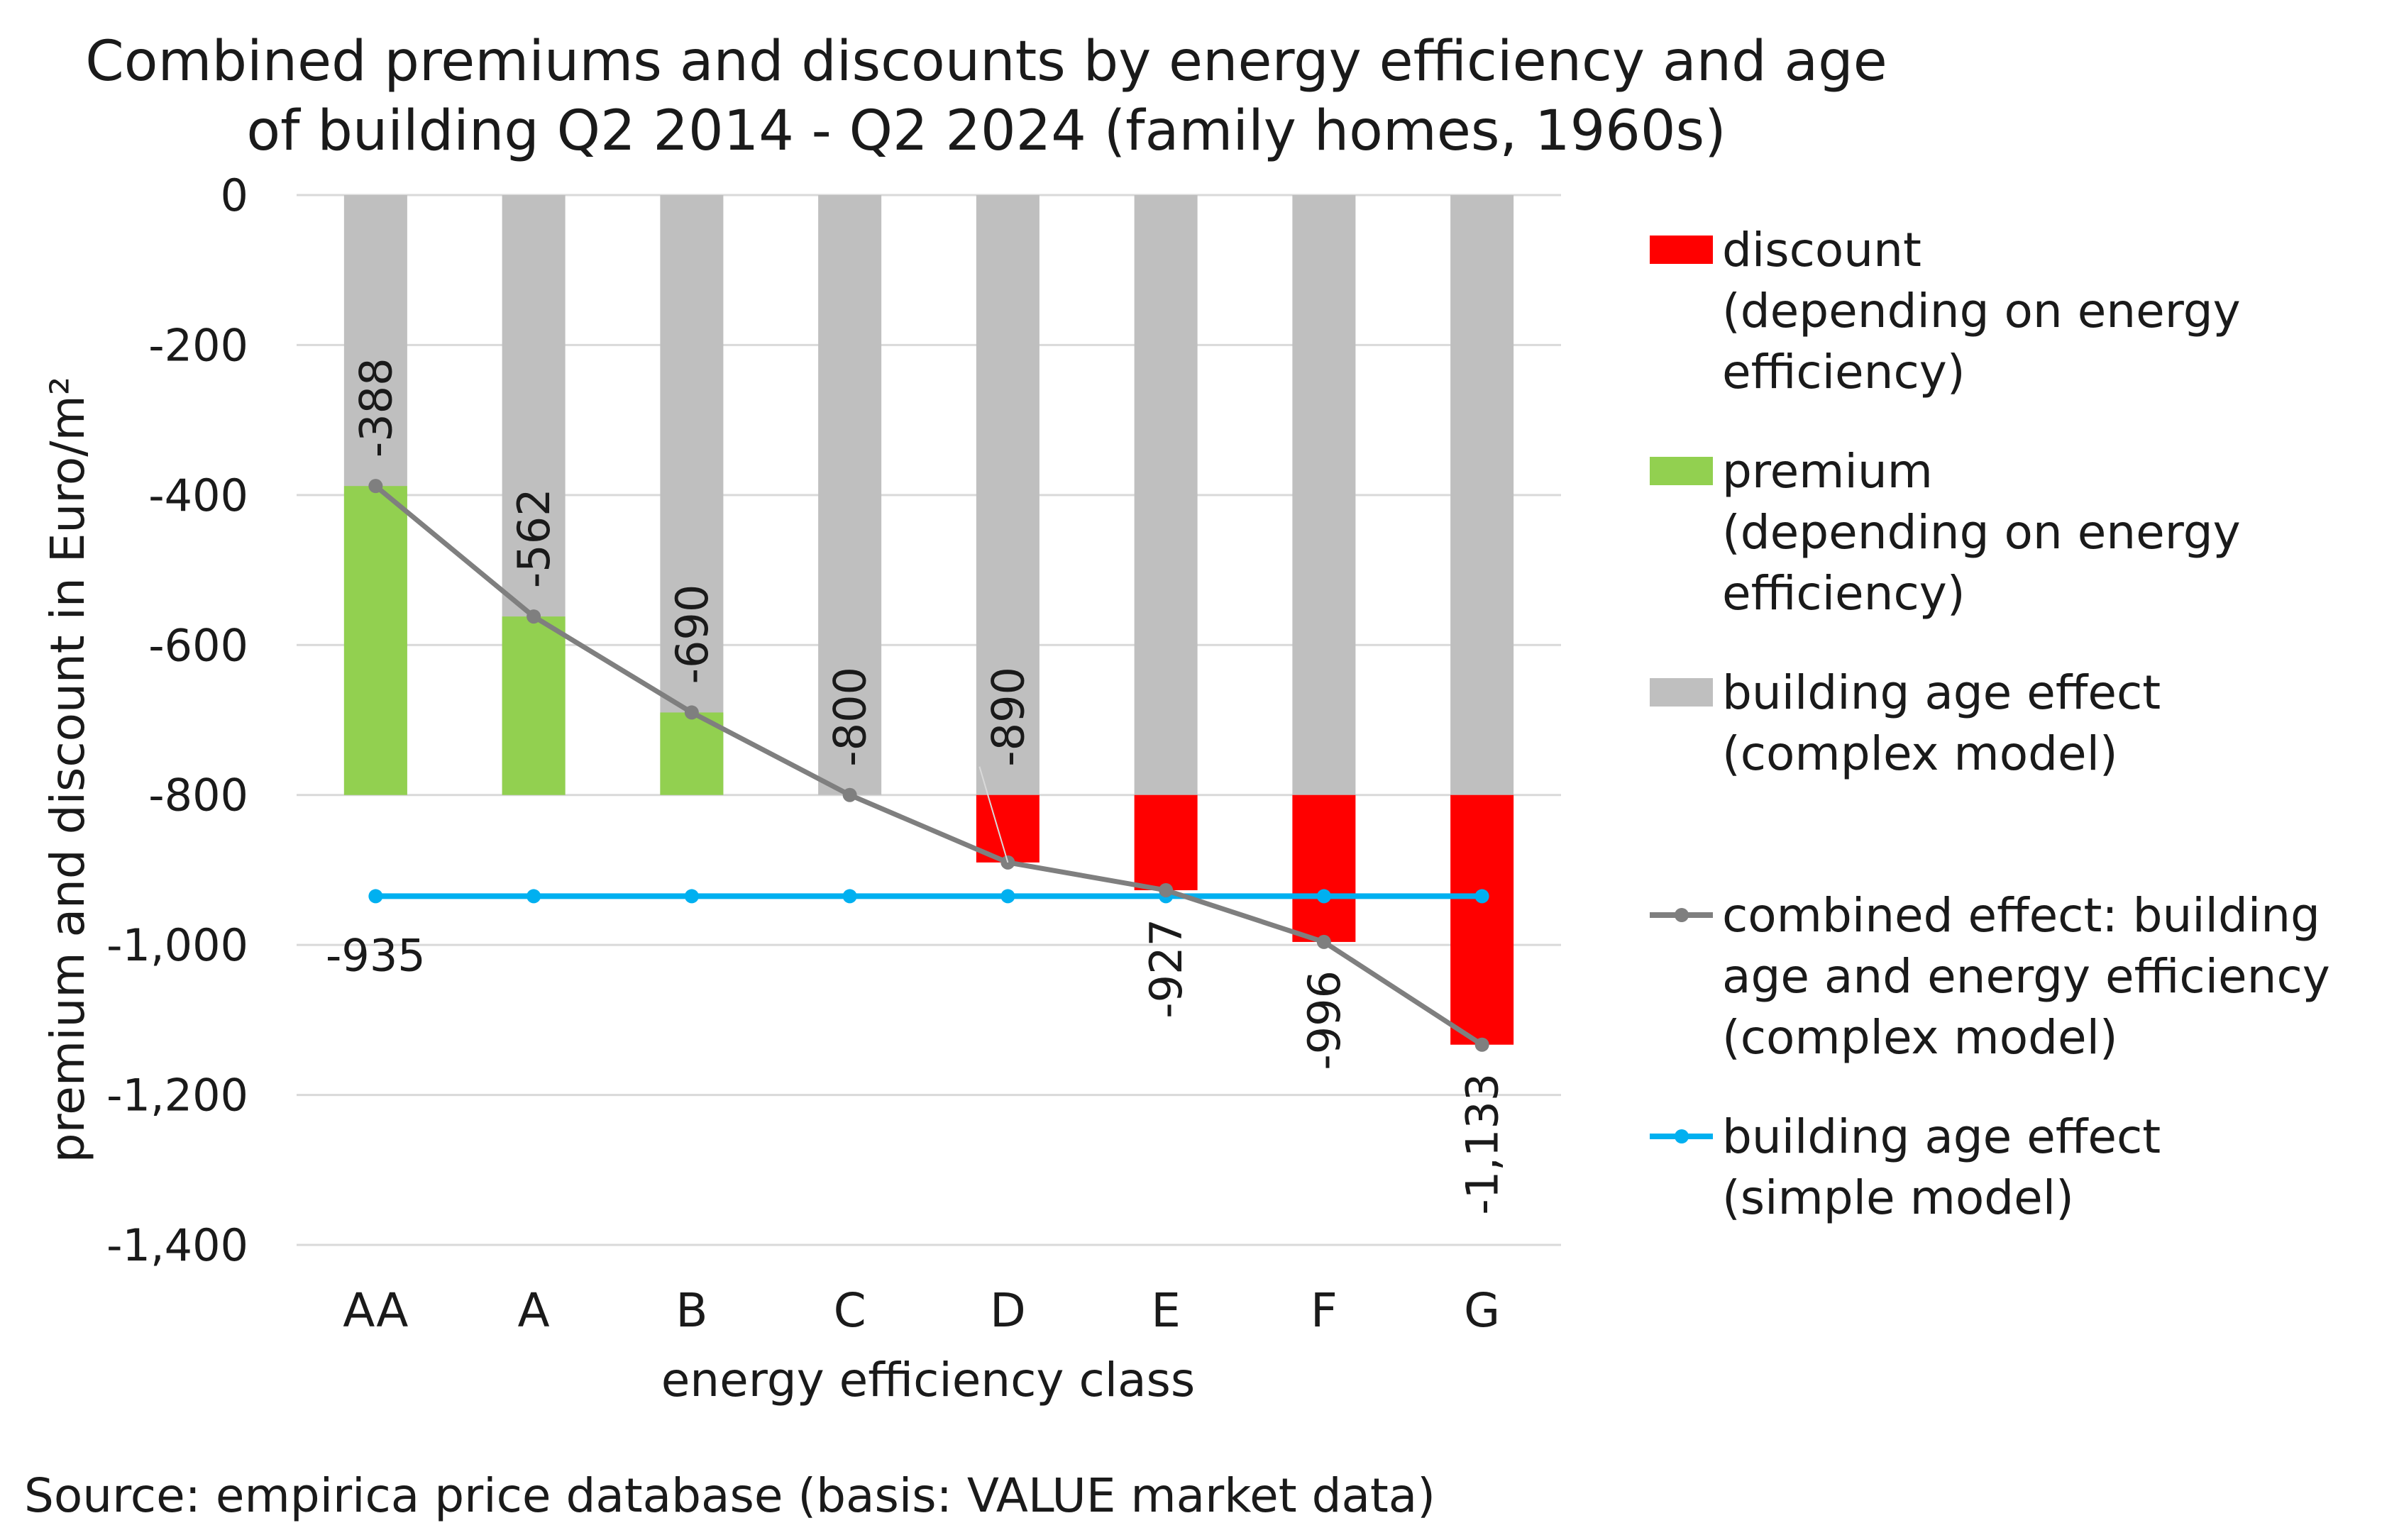  Describe the element at coordinates (850, 1310) in the screenshot. I see `x-tick-label: C` at that location.